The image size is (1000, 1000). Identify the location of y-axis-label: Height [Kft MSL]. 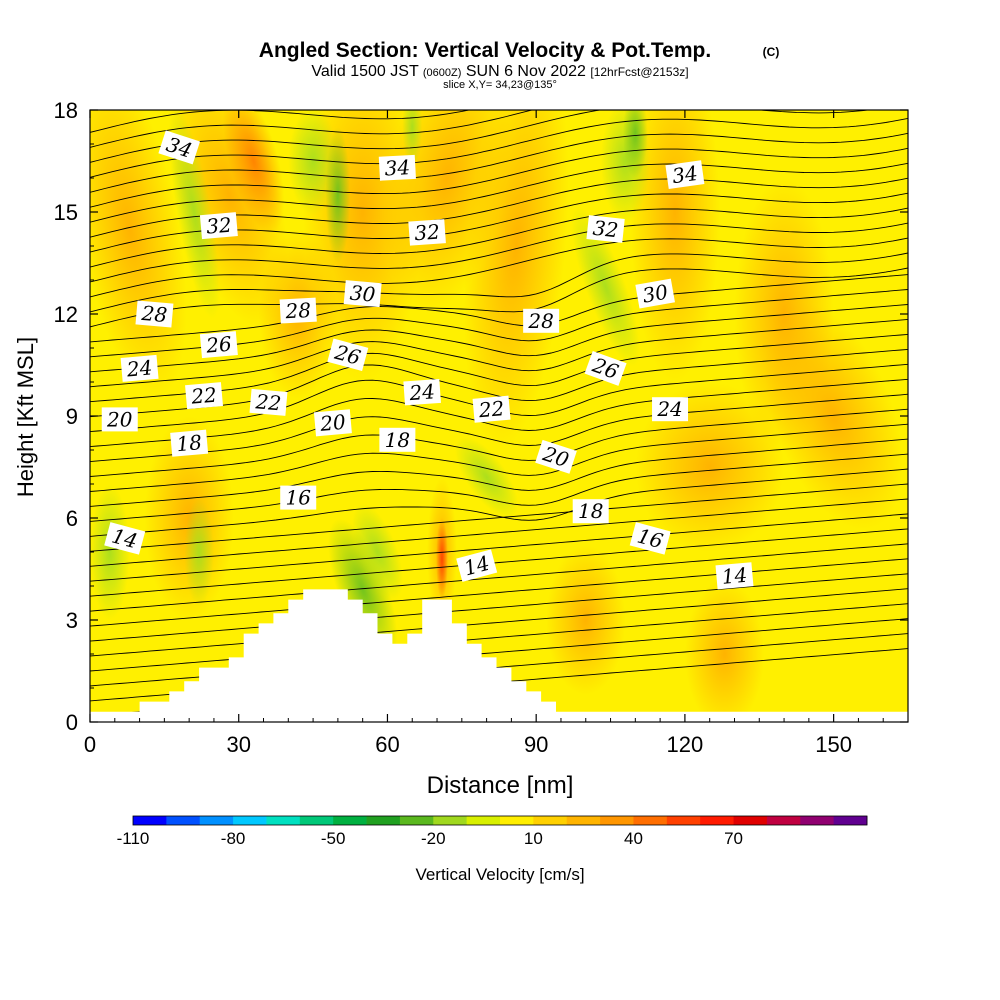
(25, 417).